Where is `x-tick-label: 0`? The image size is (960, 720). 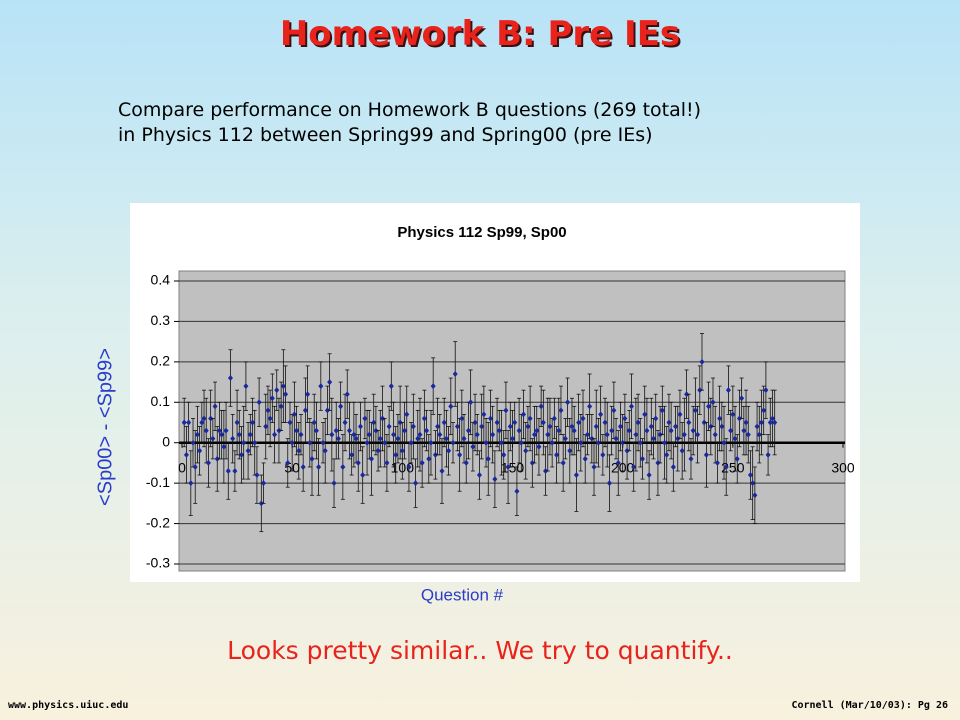
x-tick-label: 0 is located at coordinates (182, 467).